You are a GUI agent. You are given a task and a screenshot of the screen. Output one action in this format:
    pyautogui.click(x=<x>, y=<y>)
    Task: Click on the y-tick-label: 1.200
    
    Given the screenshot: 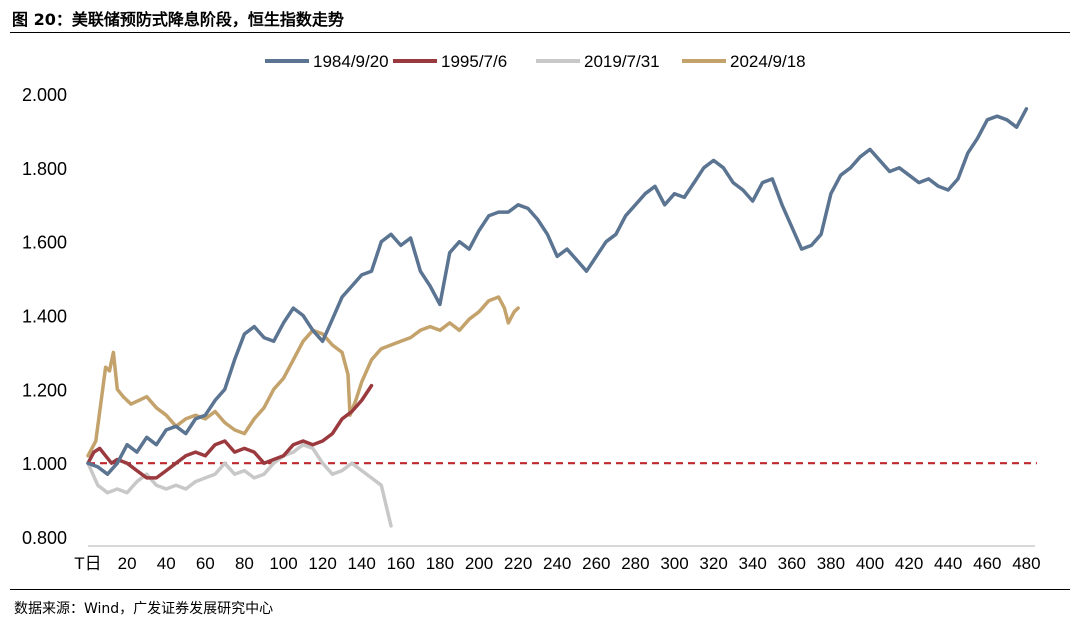 What is the action you would take?
    pyautogui.click(x=44, y=390)
    